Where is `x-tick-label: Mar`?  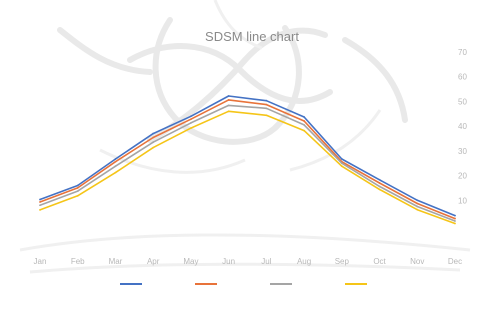 x-tick-label: Mar is located at coordinates (116, 261).